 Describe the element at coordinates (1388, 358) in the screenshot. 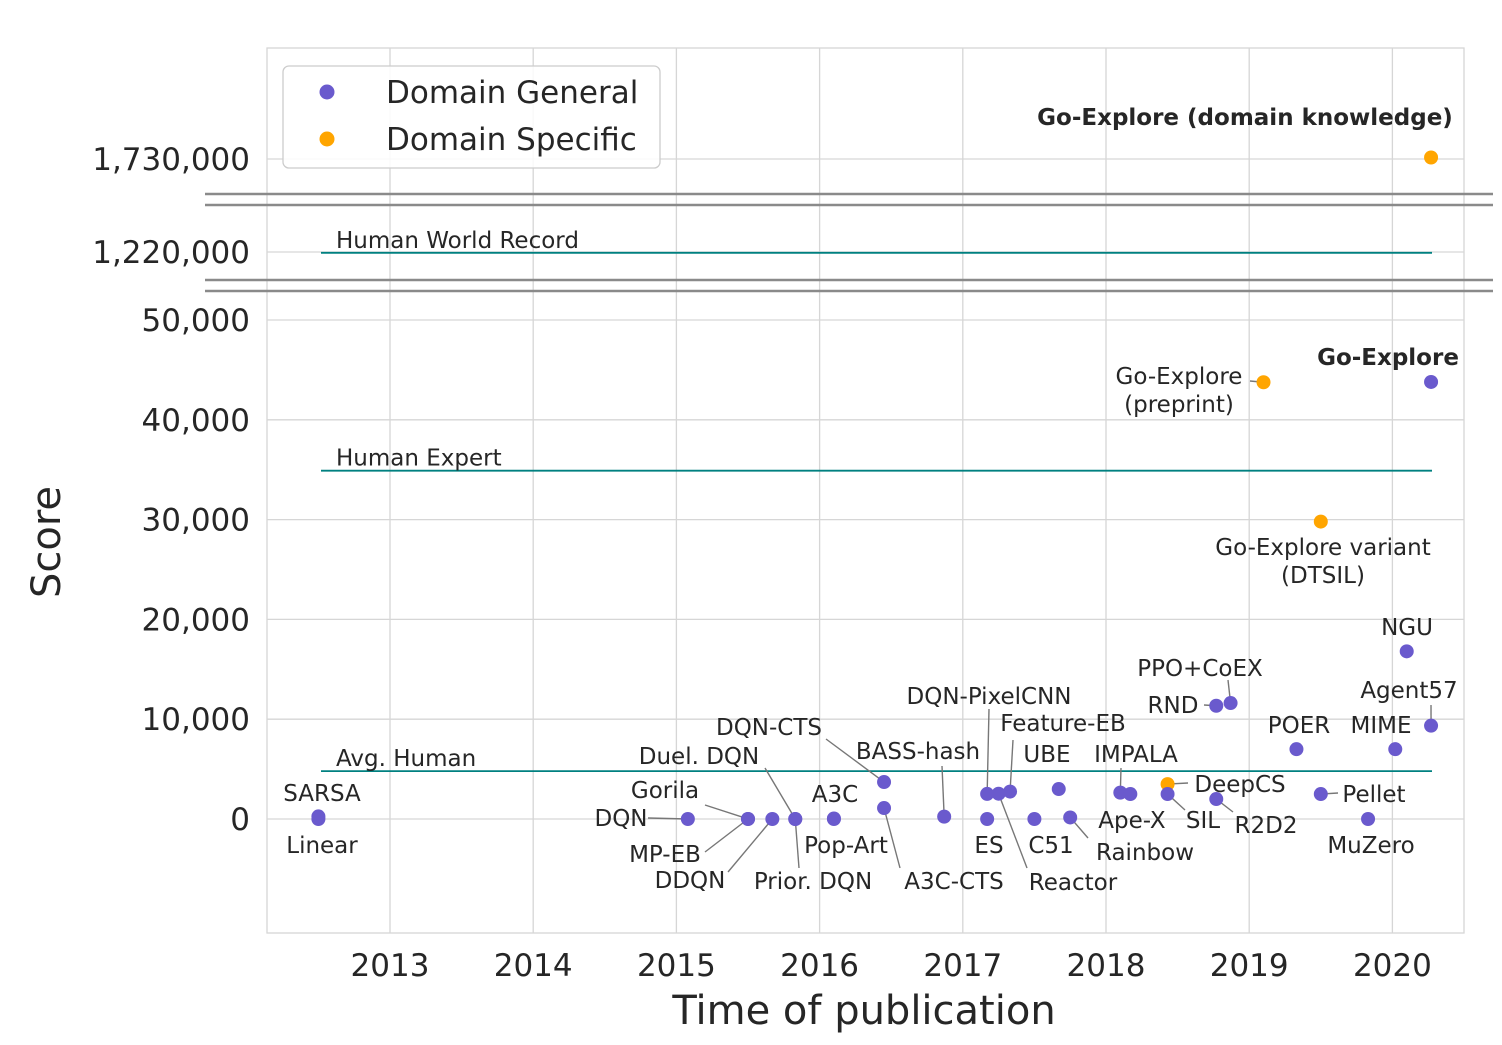

I see `label-go-explore: Go-Explore` at that location.